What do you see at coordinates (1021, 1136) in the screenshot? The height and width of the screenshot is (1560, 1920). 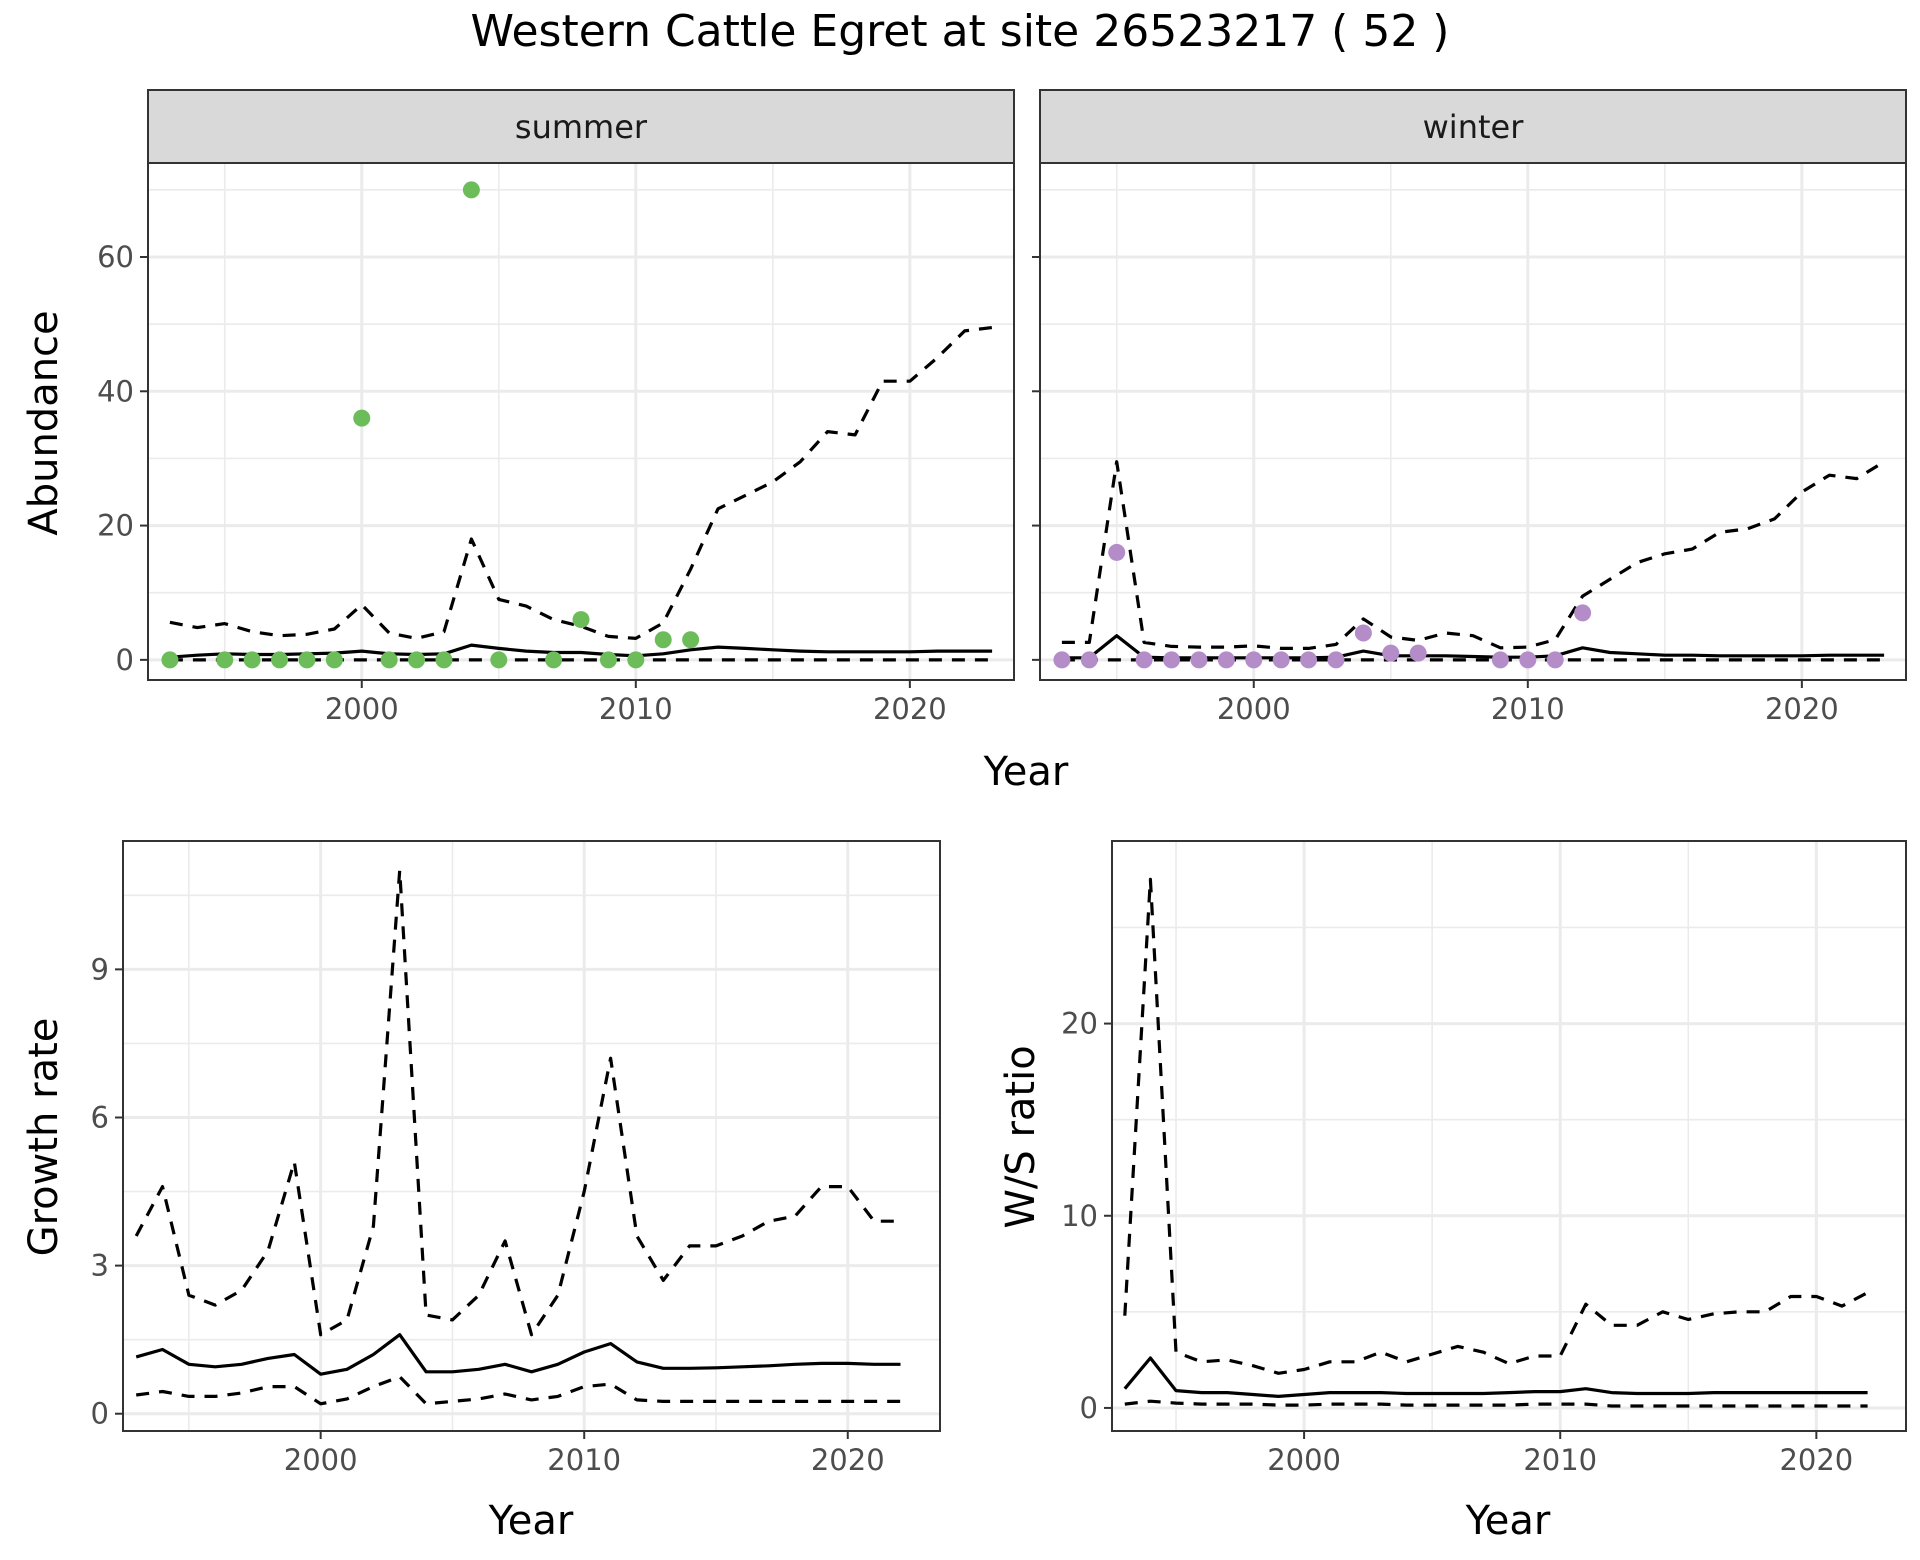 I see `ratio-y-axis-title: W/S ratio` at bounding box center [1021, 1136].